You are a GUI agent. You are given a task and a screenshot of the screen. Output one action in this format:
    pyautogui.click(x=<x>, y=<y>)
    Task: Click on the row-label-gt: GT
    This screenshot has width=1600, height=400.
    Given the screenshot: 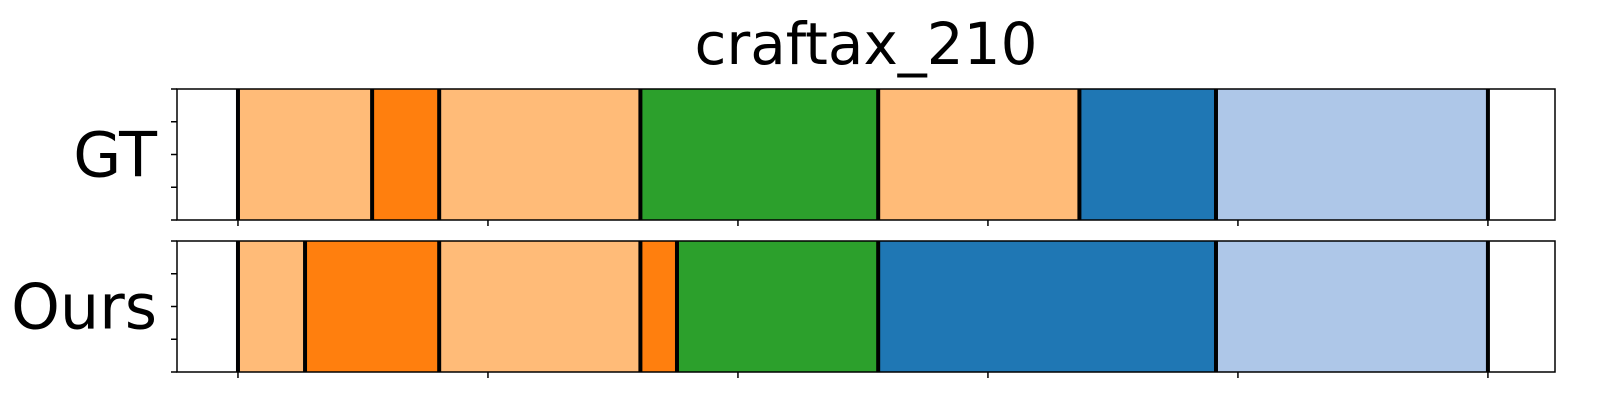 What is the action you would take?
    pyautogui.click(x=115, y=155)
    